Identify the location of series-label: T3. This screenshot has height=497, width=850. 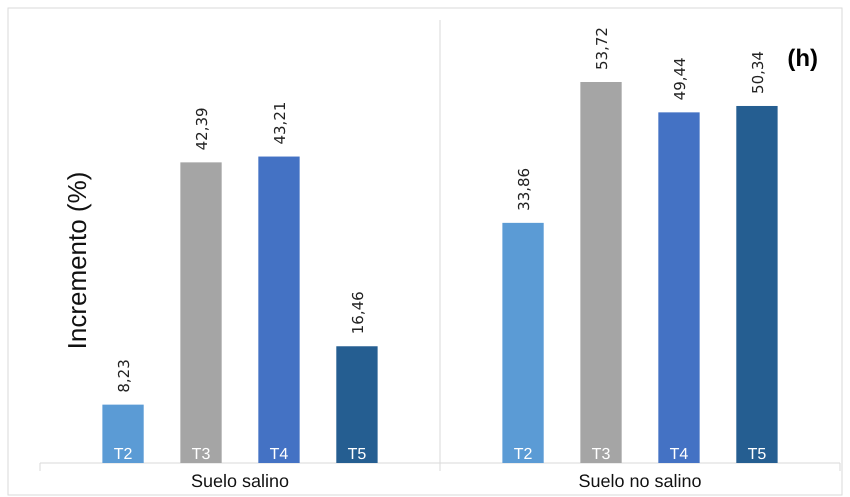
(201, 454).